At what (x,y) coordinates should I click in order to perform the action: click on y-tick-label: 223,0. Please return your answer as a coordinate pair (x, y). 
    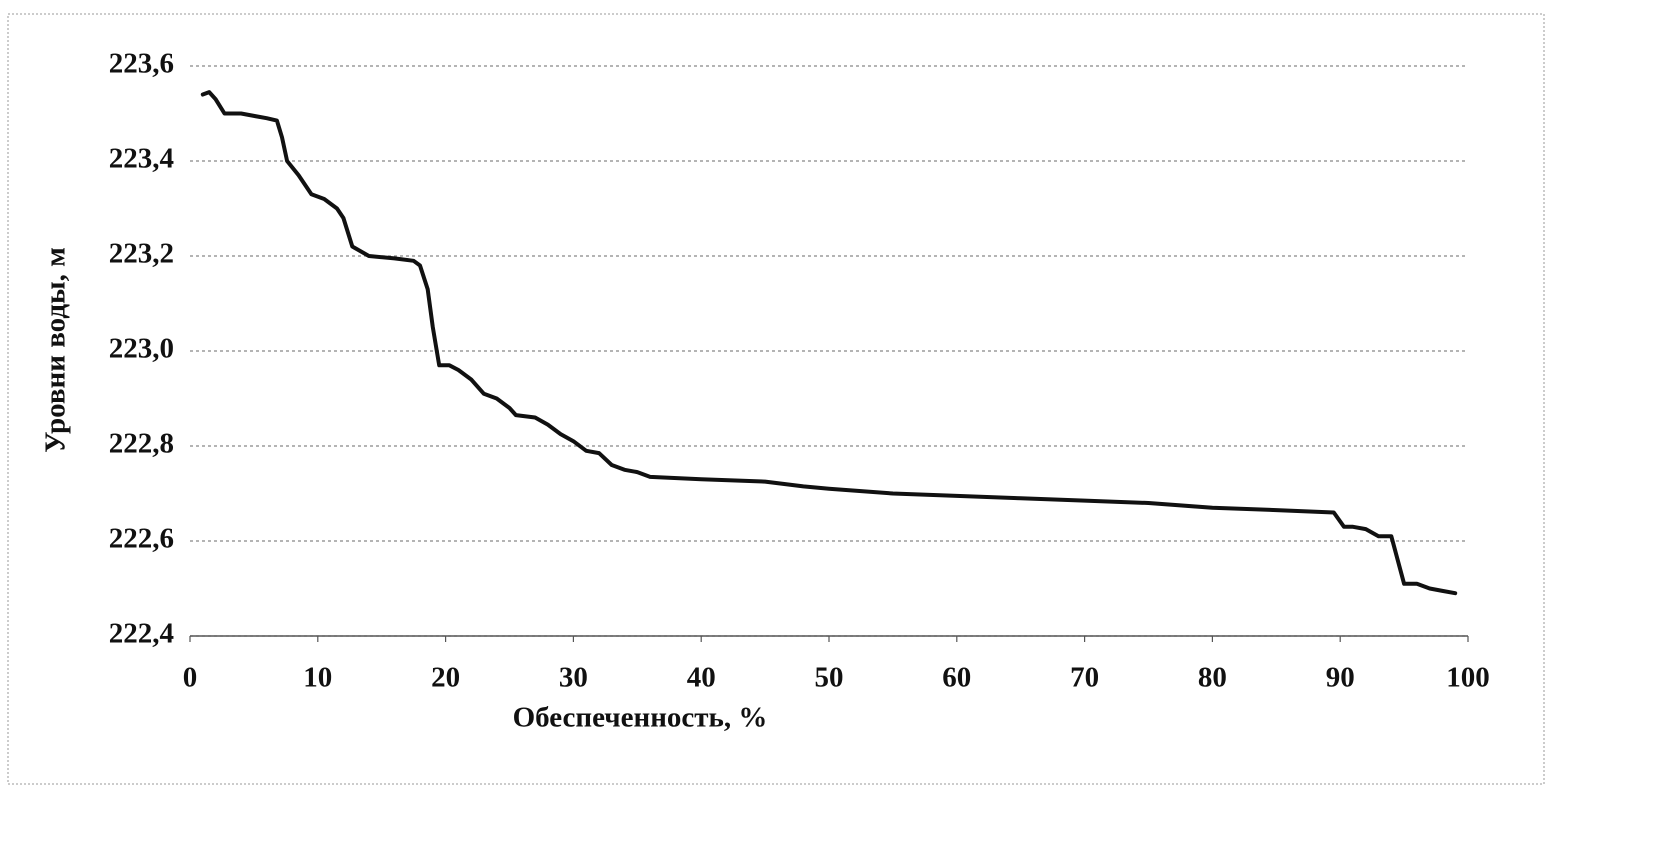
    Looking at the image, I should click on (141, 349).